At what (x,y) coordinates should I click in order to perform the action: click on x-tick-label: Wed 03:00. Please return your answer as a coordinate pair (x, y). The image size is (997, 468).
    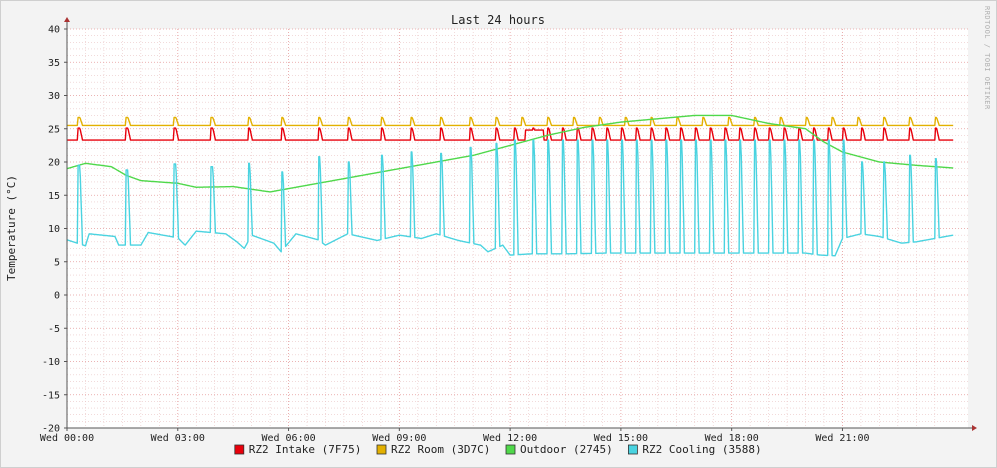
    Looking at the image, I should click on (178, 438).